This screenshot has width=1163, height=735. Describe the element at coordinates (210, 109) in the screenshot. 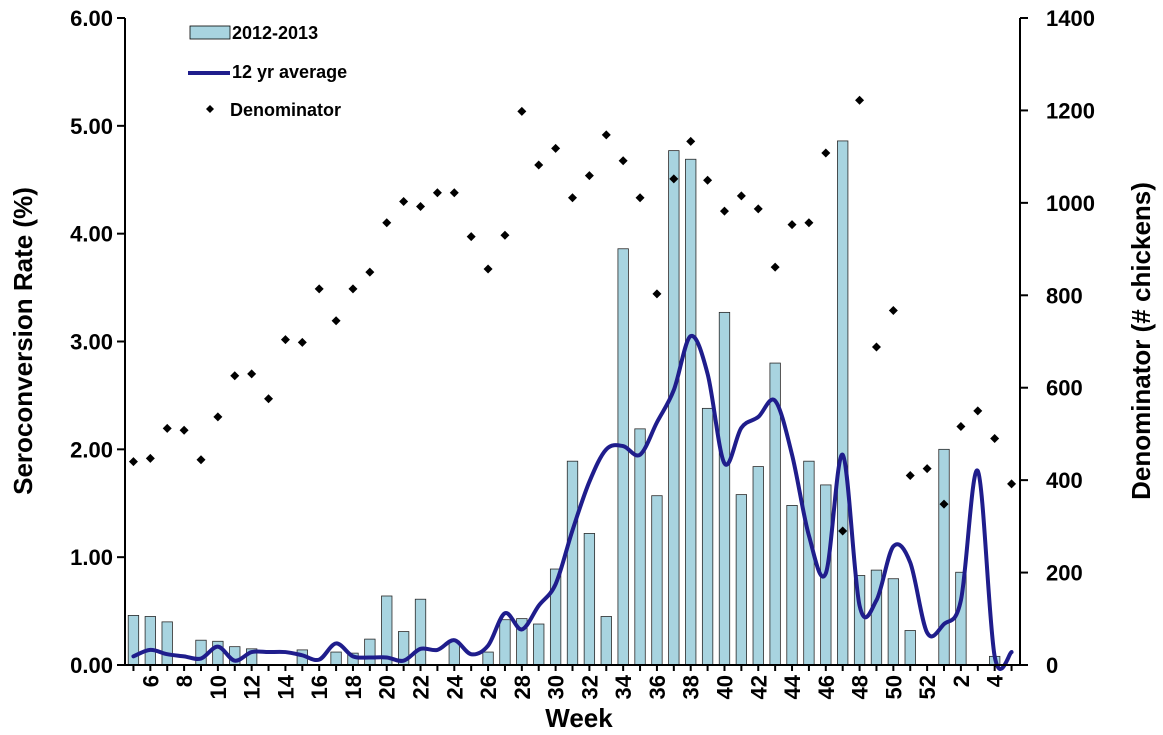

I see `legend-point-swatch` at that location.